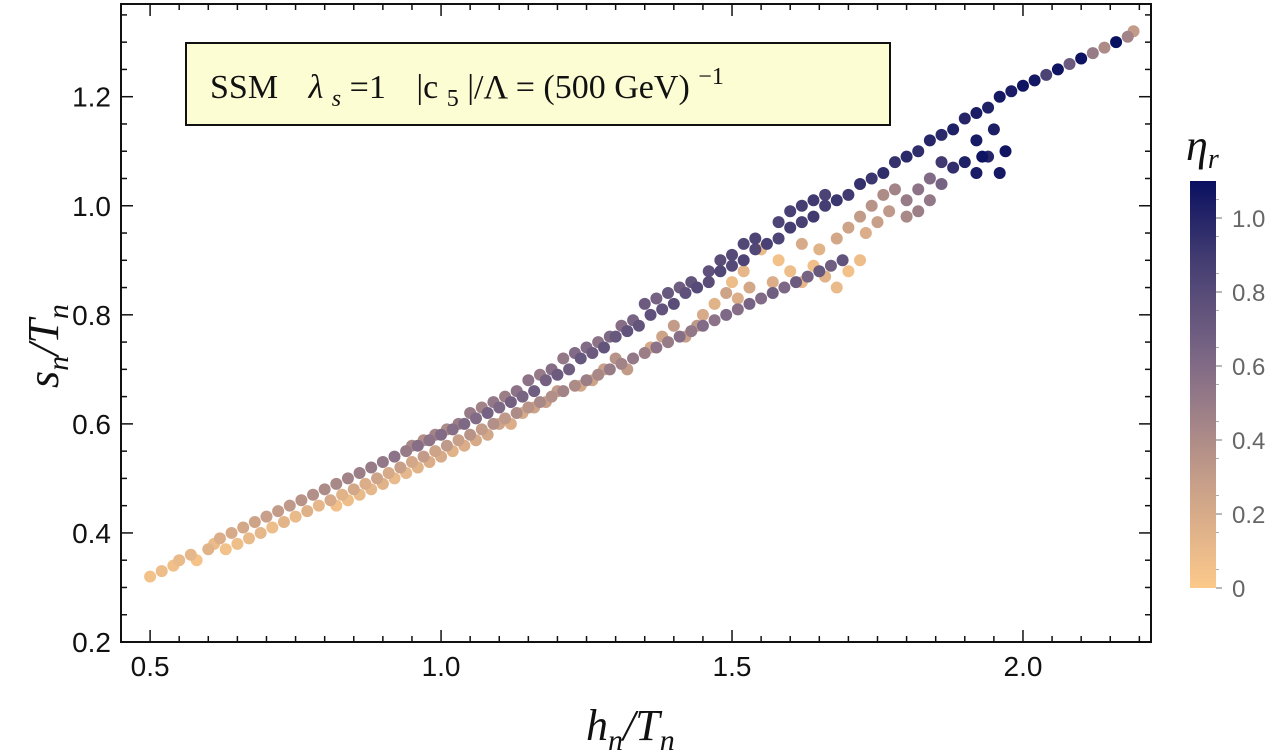  Describe the element at coordinates (1238, 589) in the screenshot. I see `colorbar-tick-label: 0` at that location.